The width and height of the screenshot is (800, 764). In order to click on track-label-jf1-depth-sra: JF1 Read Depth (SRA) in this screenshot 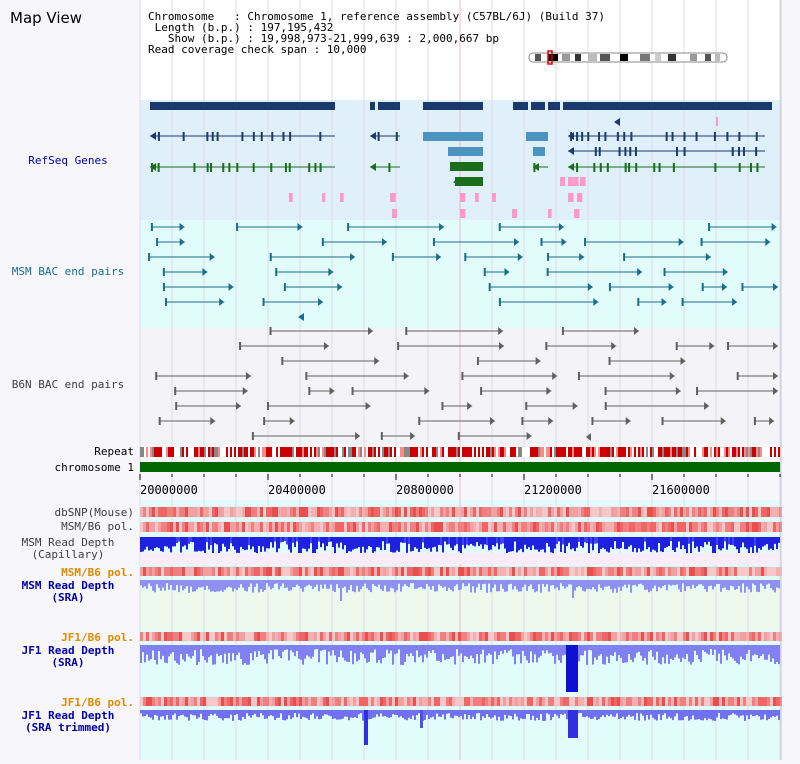, I will do `click(68, 657)`.